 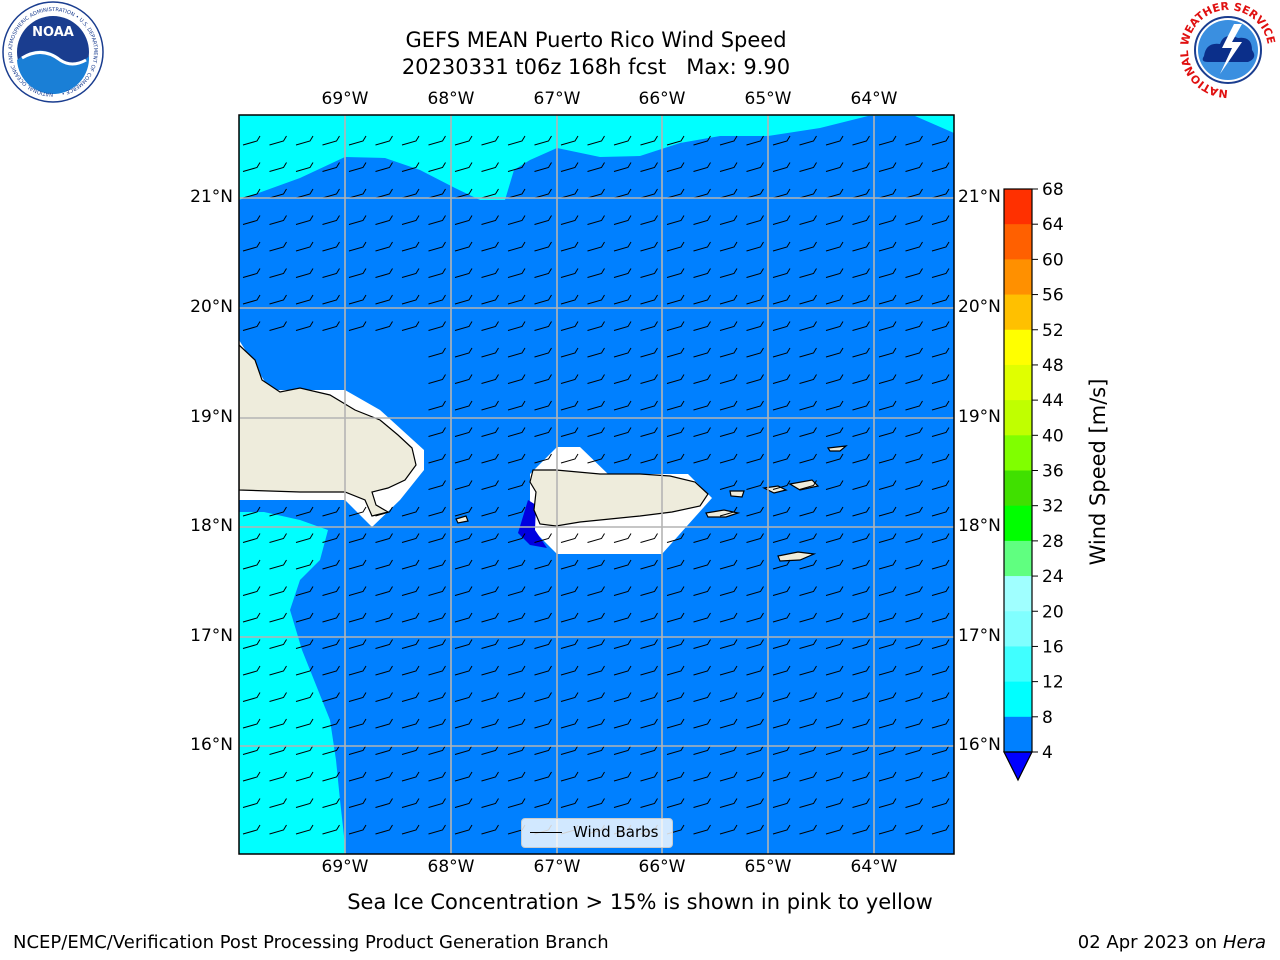 I want to click on colorbar-tick-label: 68, so click(x=1053, y=190).